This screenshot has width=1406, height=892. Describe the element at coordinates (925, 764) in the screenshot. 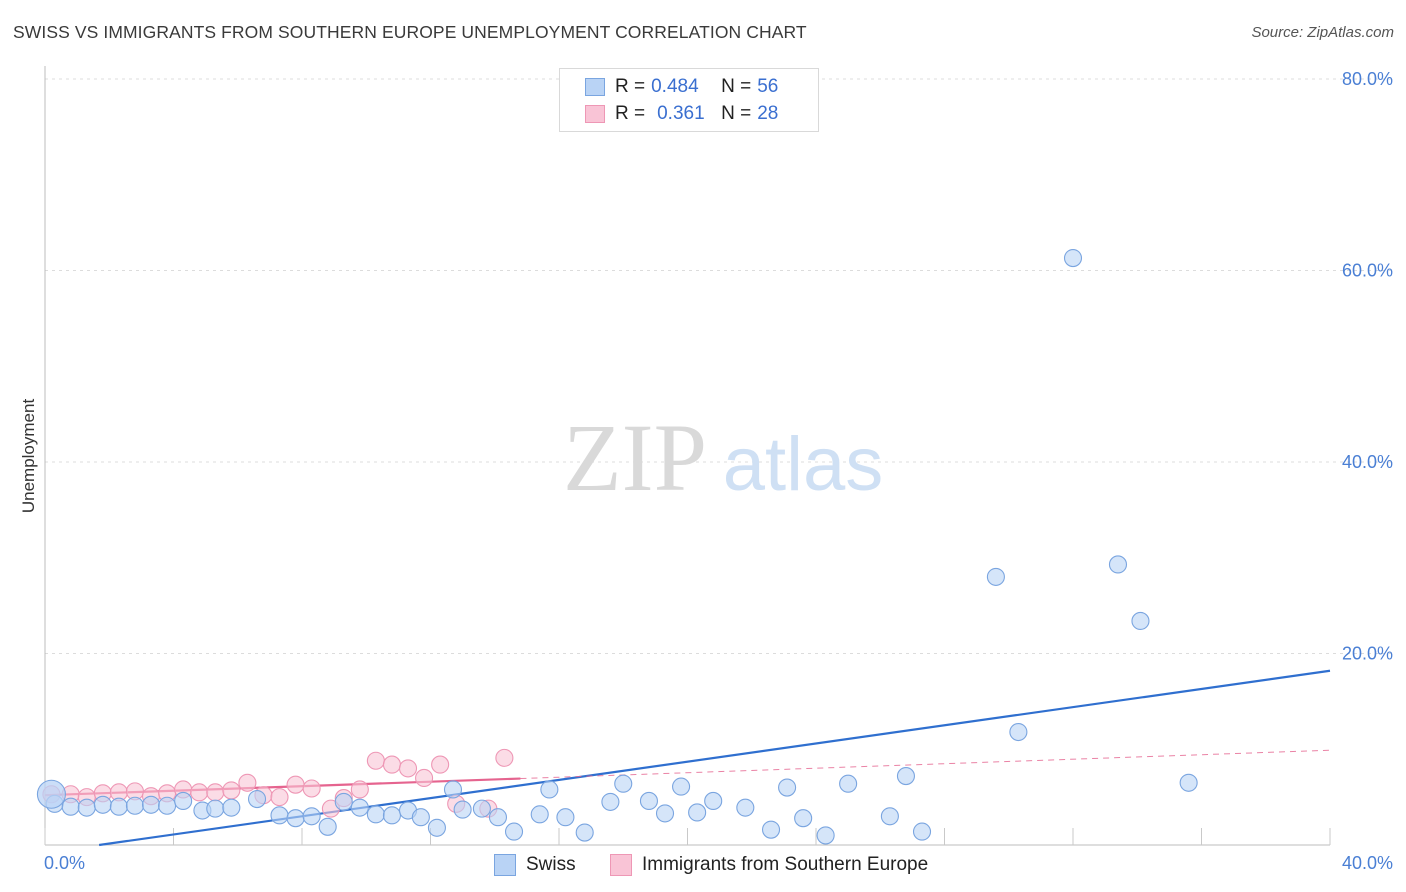

I see `trend-line-extension-immigrants` at that location.